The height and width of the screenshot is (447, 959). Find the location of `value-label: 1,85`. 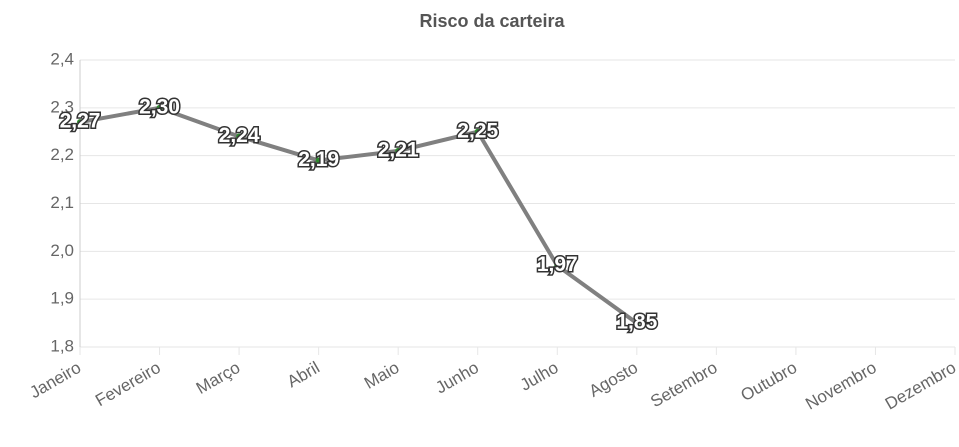

value-label: 1,85 is located at coordinates (636, 322).